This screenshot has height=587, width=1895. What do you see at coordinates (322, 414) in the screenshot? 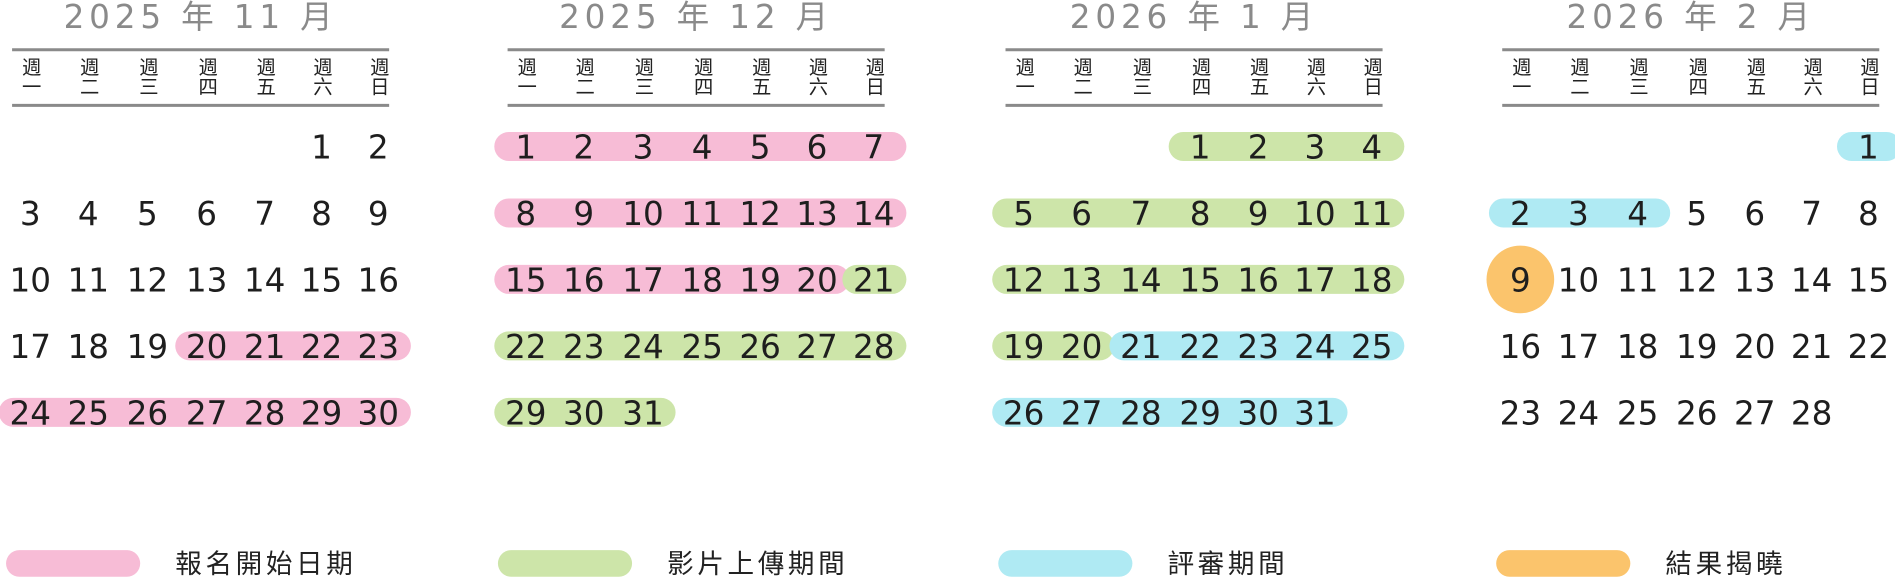
I see `day-number: 29` at bounding box center [322, 414].